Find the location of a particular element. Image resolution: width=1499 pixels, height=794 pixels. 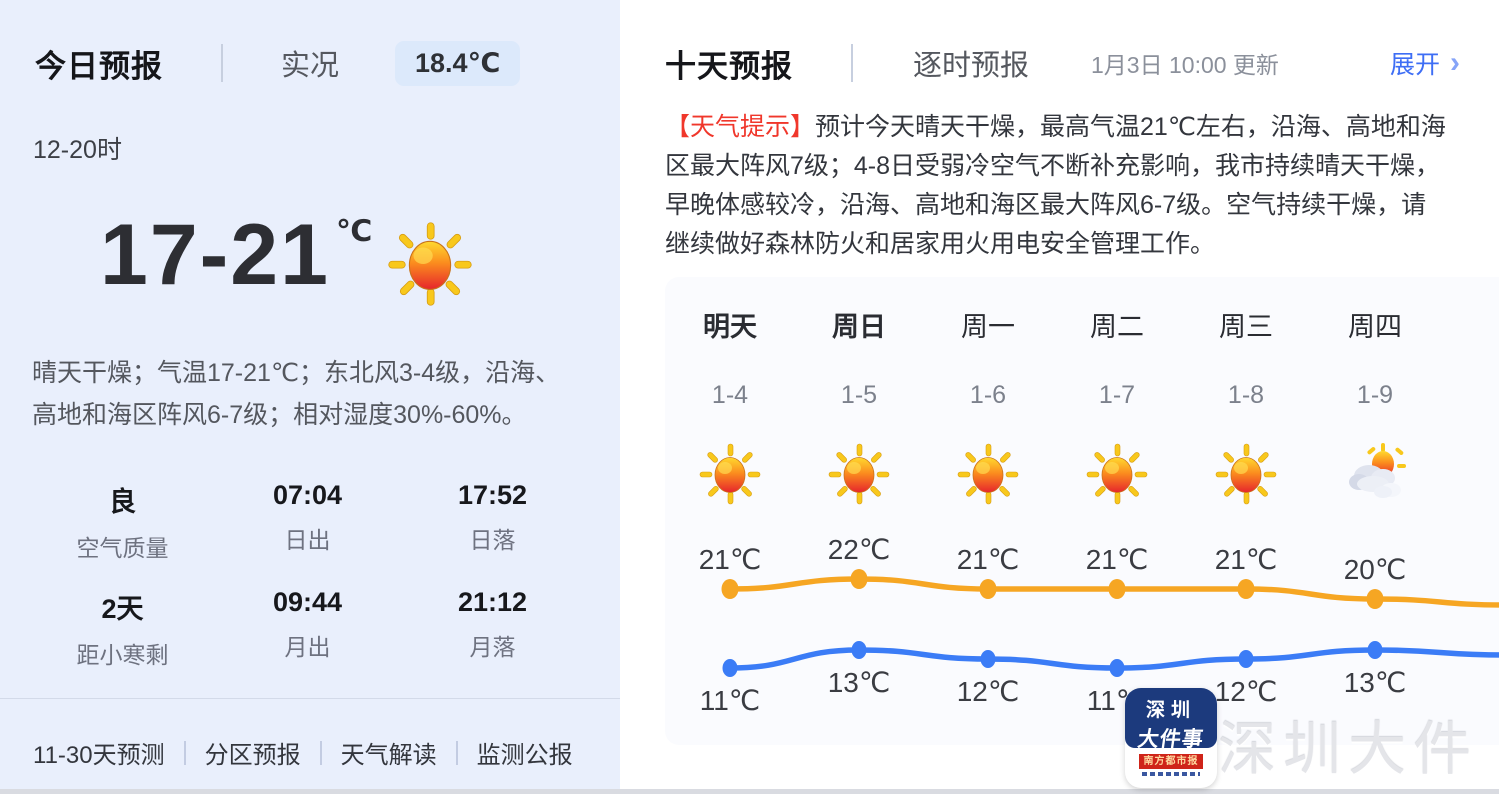

day-date: 1-4 is located at coordinates (730, 395).